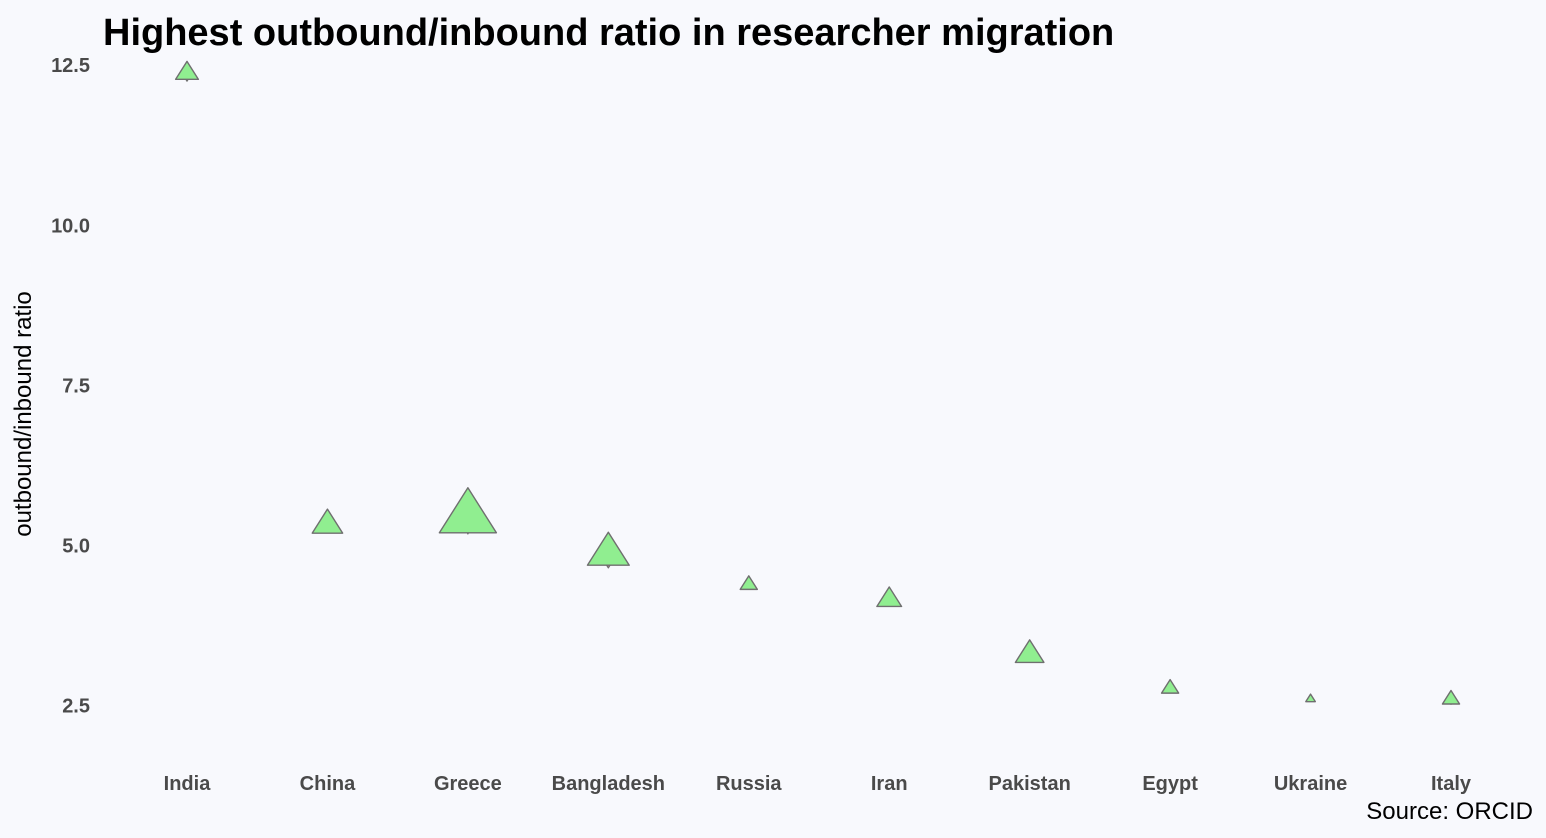  What do you see at coordinates (1449, 811) in the screenshot?
I see `source-note: Source: ORCID` at bounding box center [1449, 811].